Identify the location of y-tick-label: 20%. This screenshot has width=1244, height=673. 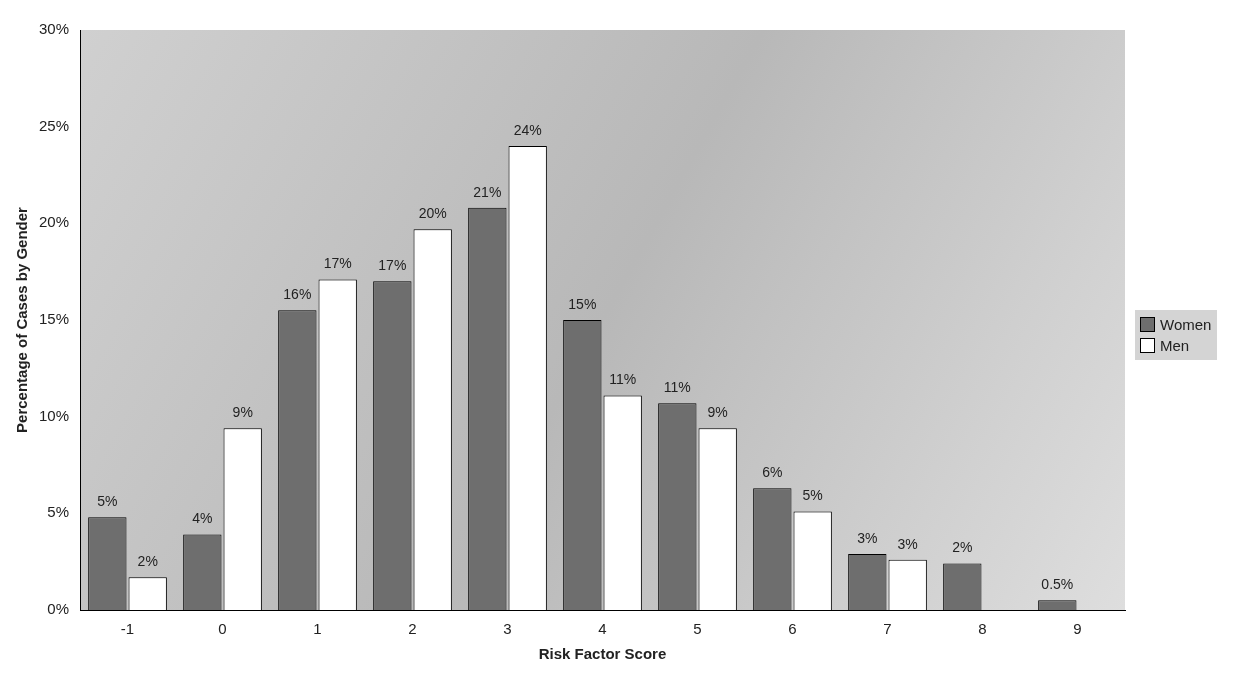
(54, 222).